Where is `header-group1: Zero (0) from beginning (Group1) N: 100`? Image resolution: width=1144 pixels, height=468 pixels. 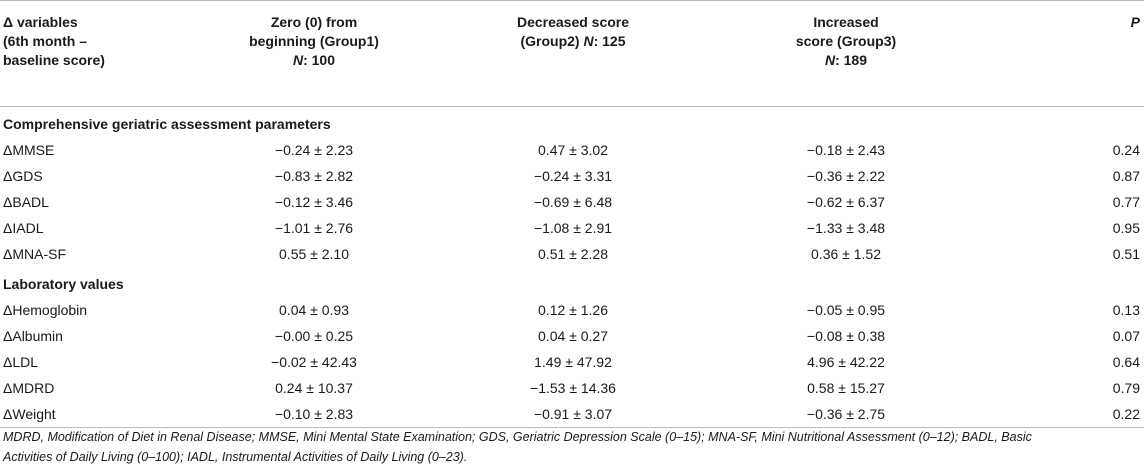
header-group1: Zero (0) from beginning (Group1) N: 100 is located at coordinates (314, 53).